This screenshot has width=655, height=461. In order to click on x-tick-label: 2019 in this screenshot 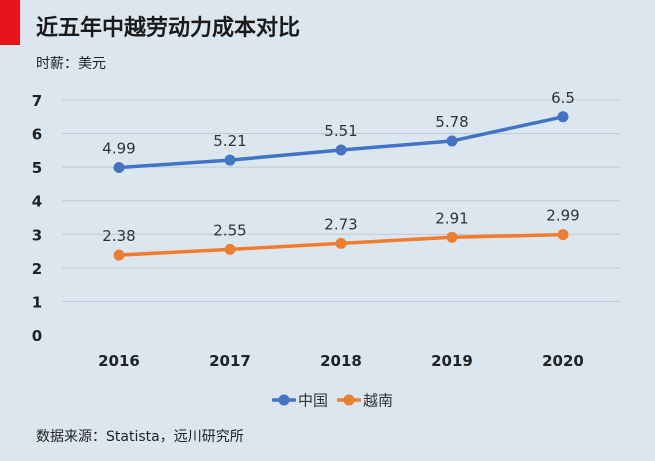, I will do `click(452, 361)`.